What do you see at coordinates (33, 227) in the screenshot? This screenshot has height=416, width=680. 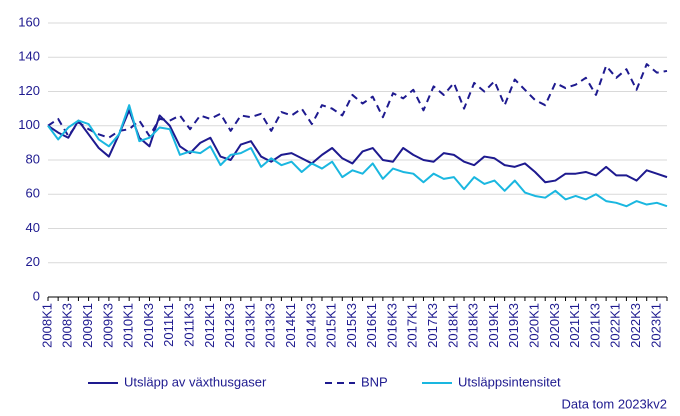 I see `y-tick-label: 40` at bounding box center [33, 227].